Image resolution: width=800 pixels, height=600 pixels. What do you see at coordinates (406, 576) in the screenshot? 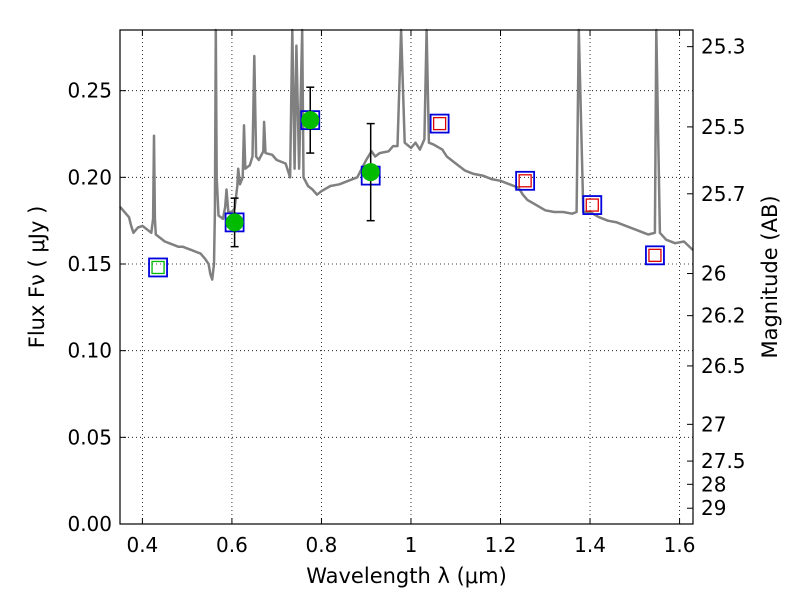
I see `x-axis-label: Wavelength λ (μm)` at bounding box center [406, 576].